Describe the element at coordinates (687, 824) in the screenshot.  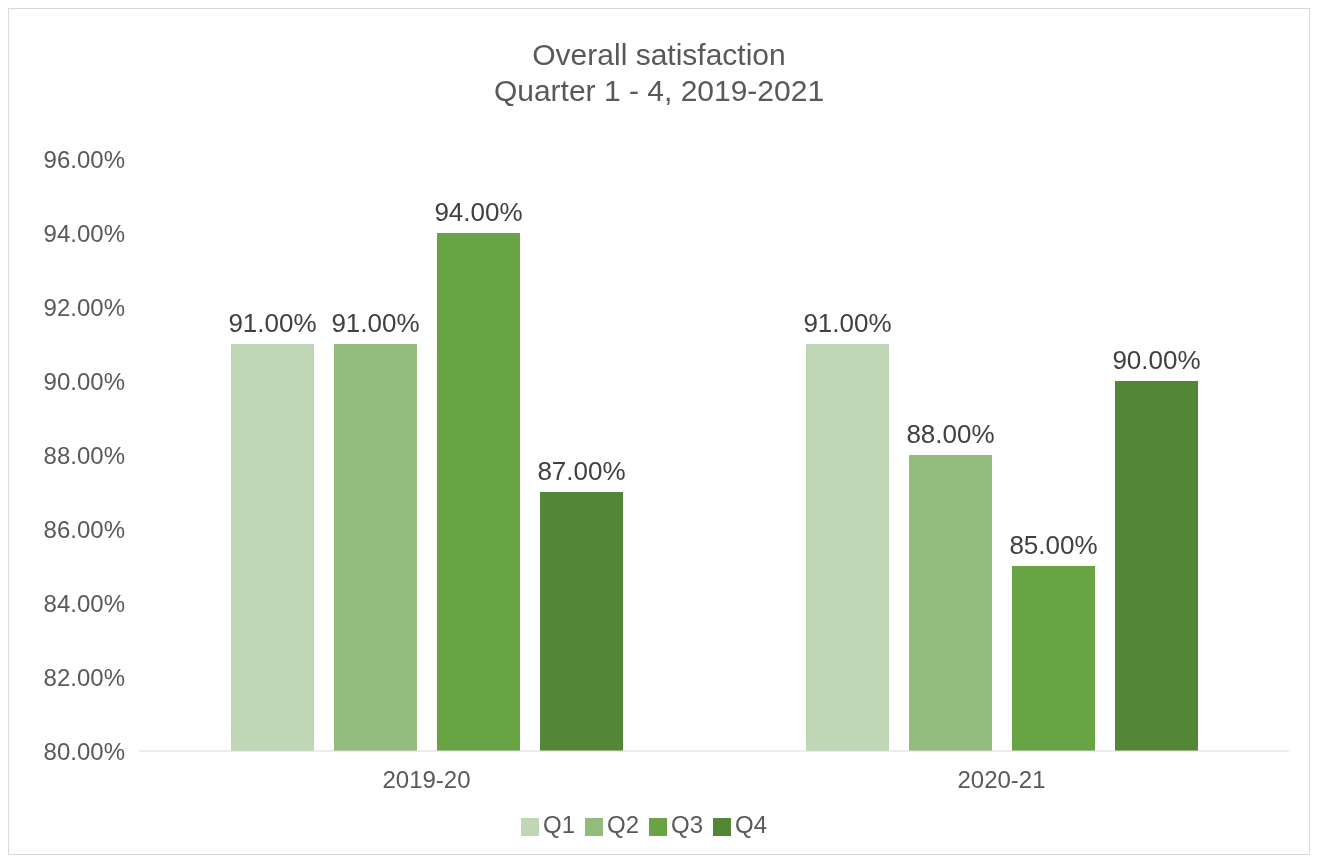
I see `legend-label: Q3` at that location.